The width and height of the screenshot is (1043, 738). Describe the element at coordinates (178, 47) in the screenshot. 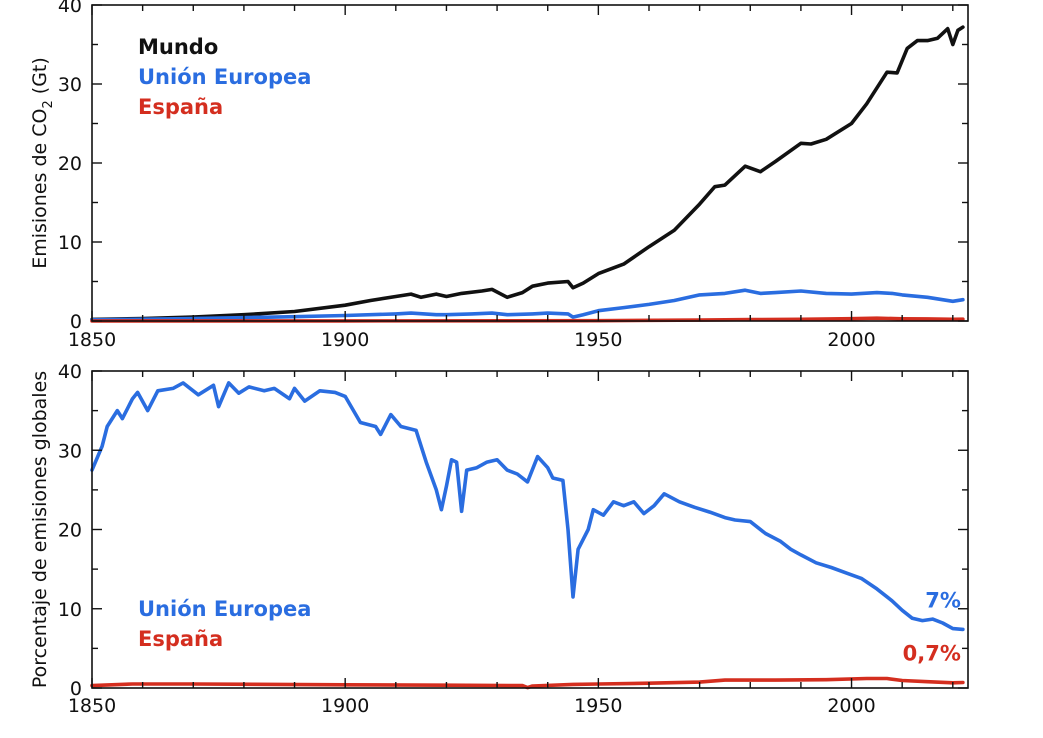

I see `legend-entry-mundo: Mundo` at that location.